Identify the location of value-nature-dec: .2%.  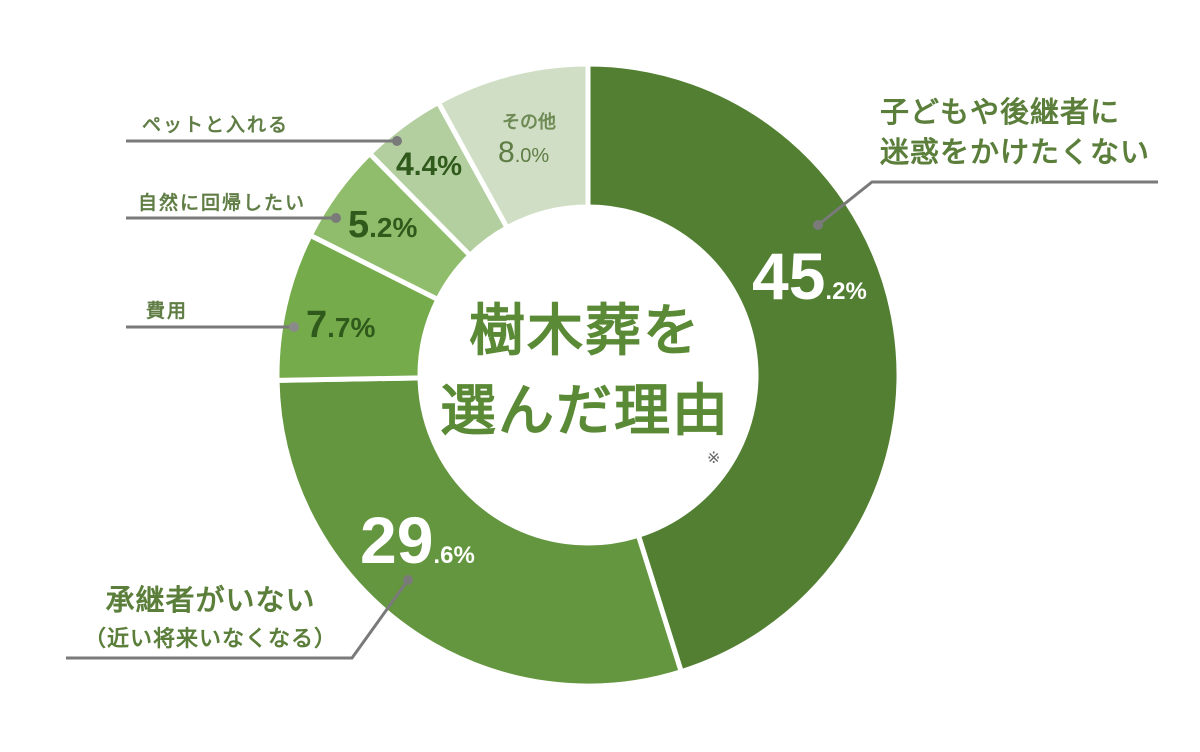
(393, 227).